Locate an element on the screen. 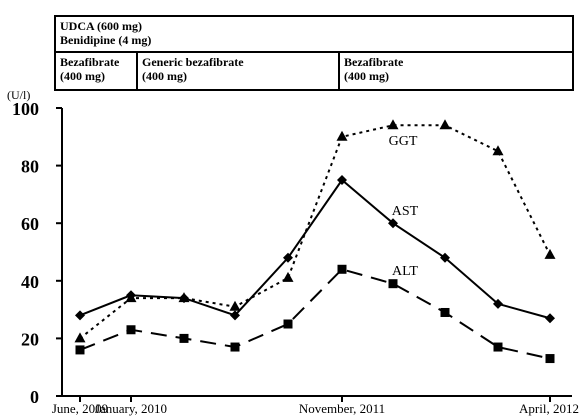  alt-series-label: ALT is located at coordinates (405, 271).